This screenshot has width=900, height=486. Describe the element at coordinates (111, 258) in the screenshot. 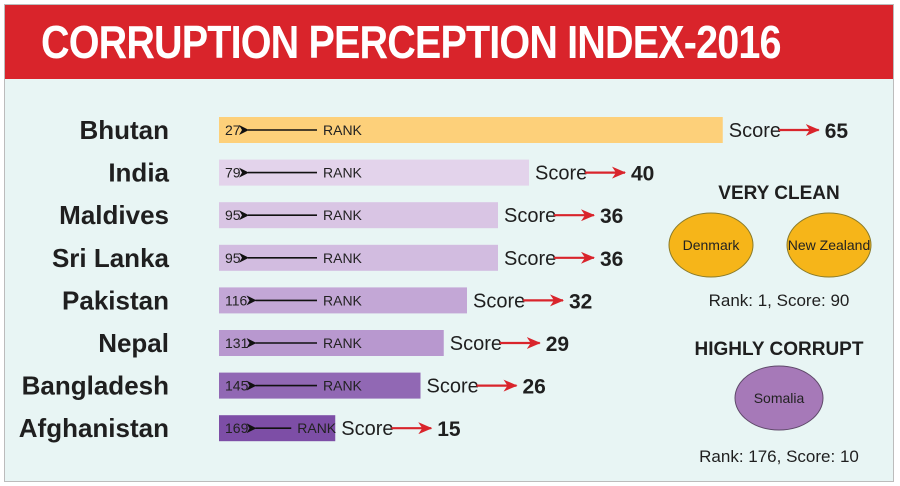

I see `country-label-sri-lanka: Sri Lanka` at that location.